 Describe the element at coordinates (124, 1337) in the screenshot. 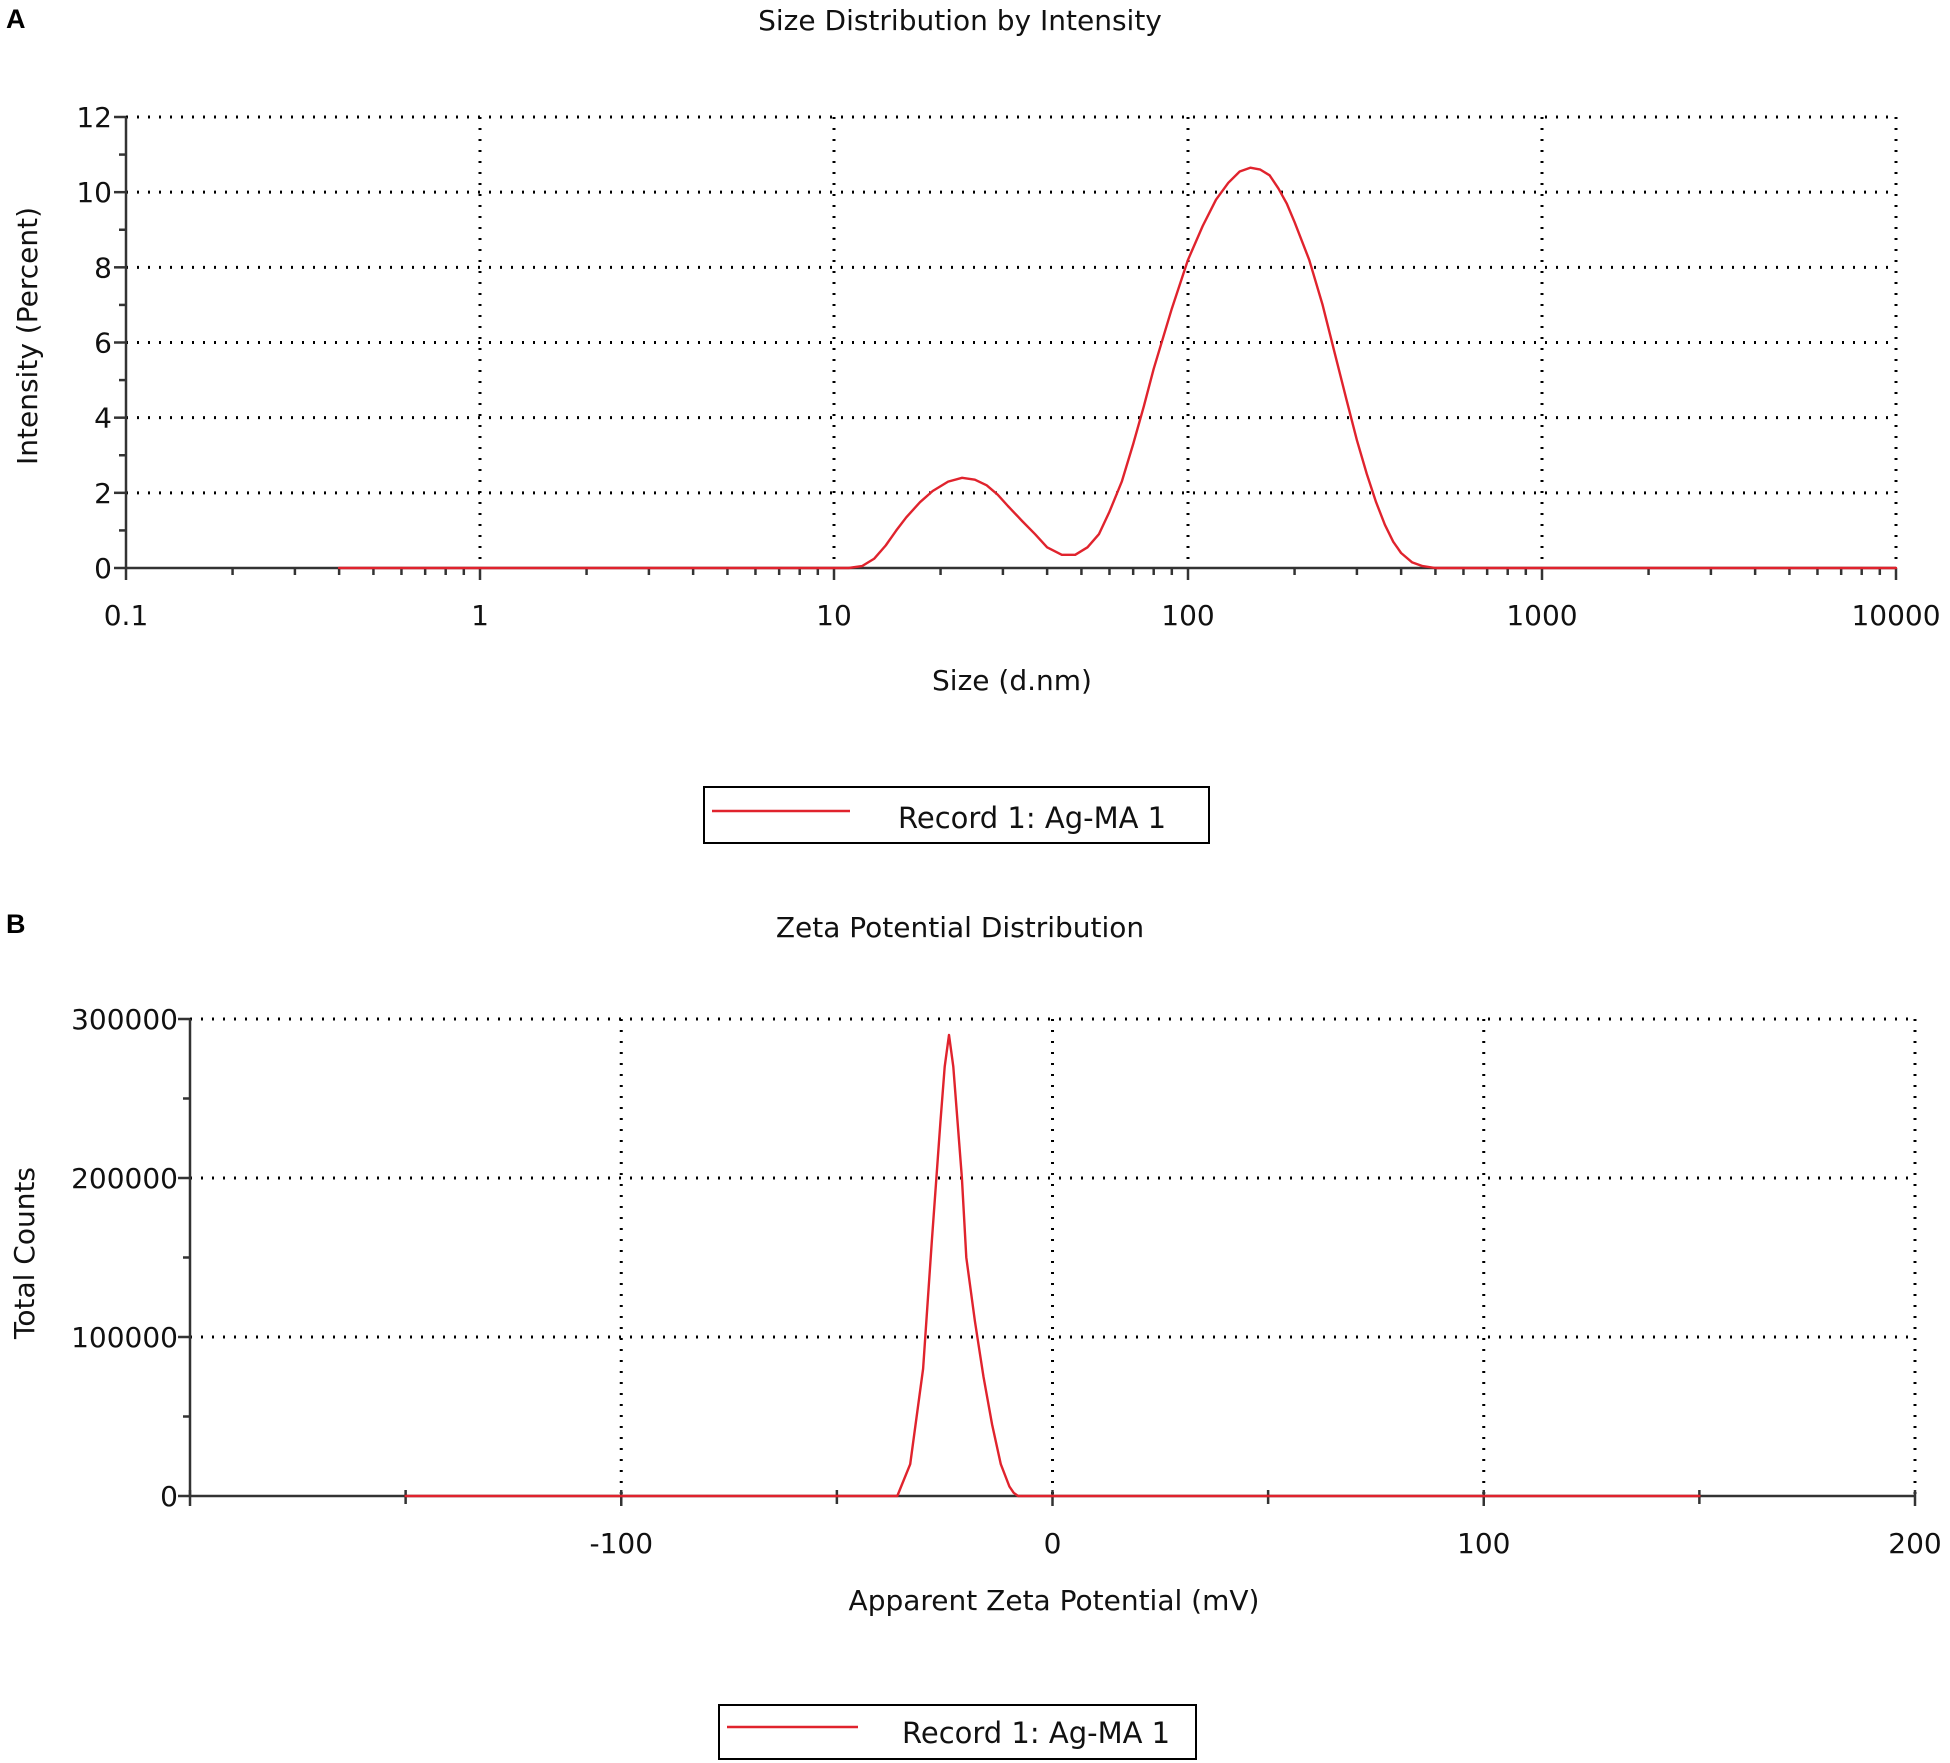

I see `chart-b-y-tick-label: 100000` at that location.